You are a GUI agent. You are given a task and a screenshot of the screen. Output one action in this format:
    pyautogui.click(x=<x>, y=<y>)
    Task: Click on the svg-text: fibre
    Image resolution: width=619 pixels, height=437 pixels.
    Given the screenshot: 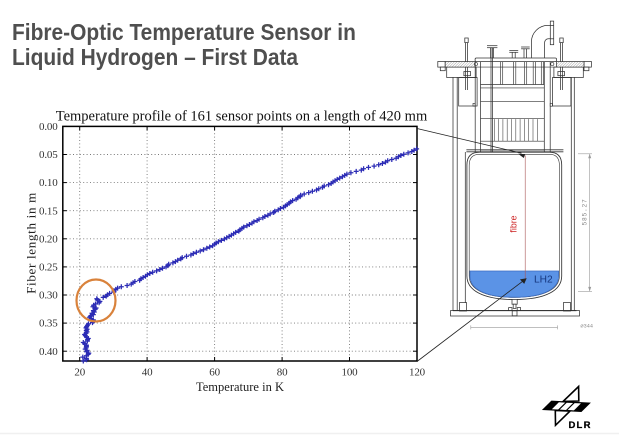 What is the action you would take?
    pyautogui.click(x=514, y=223)
    